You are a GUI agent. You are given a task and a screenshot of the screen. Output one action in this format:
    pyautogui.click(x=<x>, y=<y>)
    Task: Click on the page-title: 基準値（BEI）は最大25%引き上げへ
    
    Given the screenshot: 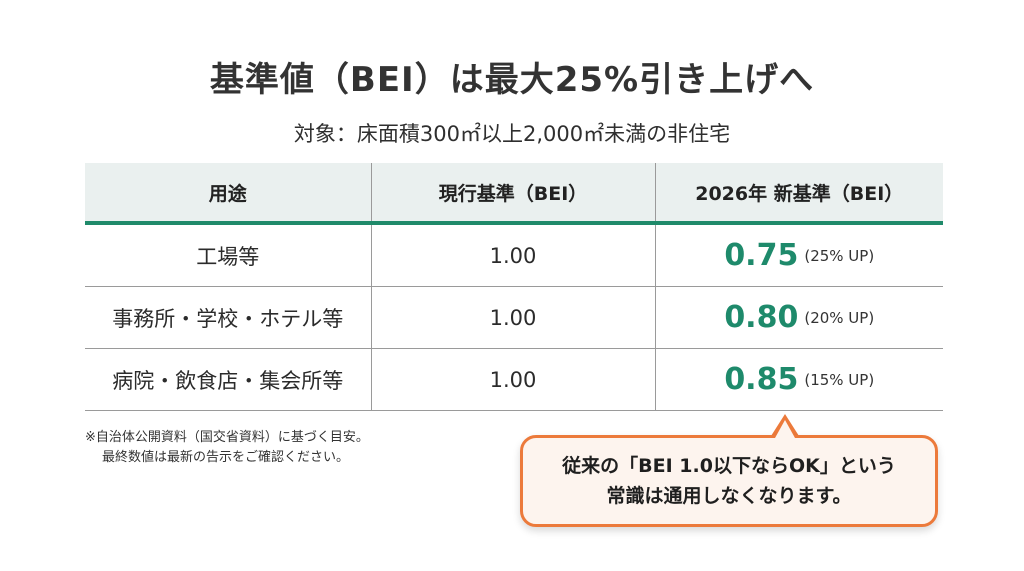 What is the action you would take?
    pyautogui.click(x=512, y=80)
    